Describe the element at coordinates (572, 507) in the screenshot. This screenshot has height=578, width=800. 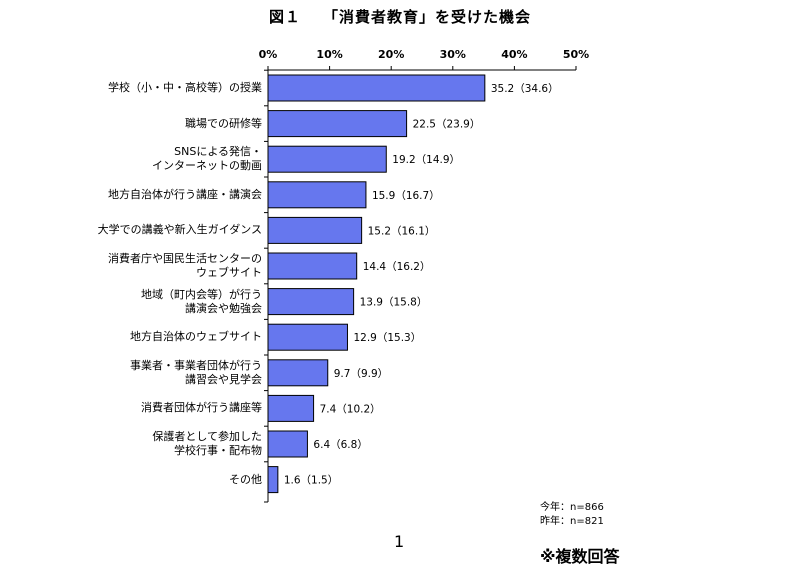
I see `n-this-year: 今年：n=866` at that location.